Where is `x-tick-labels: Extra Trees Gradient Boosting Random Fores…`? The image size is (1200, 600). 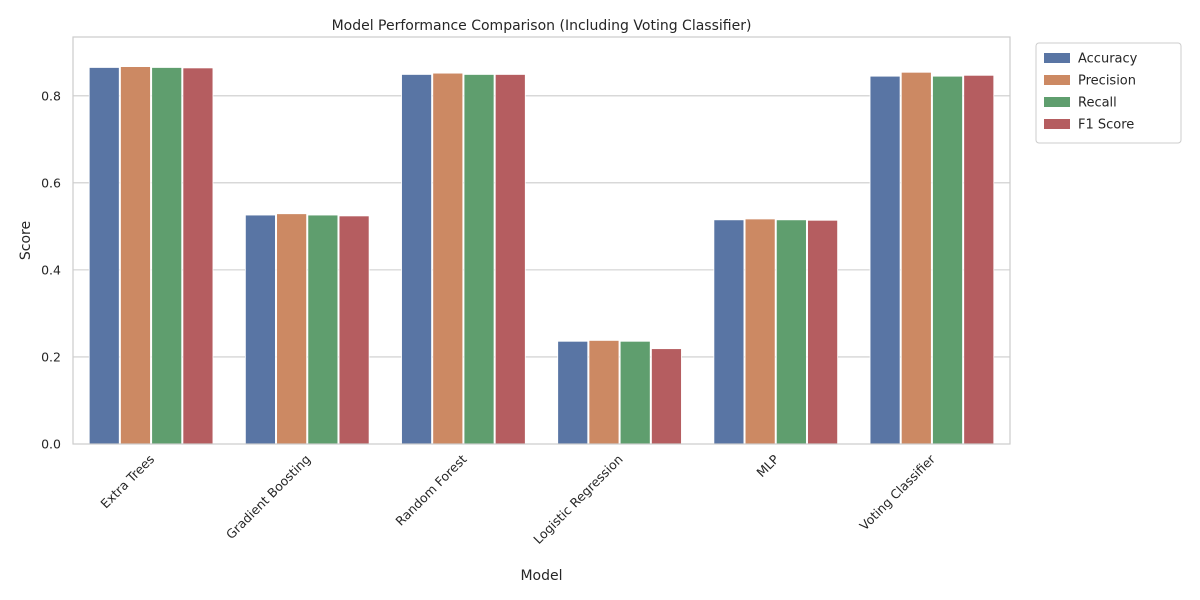 x-tick-labels: Extra Trees Gradient Boosting Random Fores… is located at coordinates (517, 499).